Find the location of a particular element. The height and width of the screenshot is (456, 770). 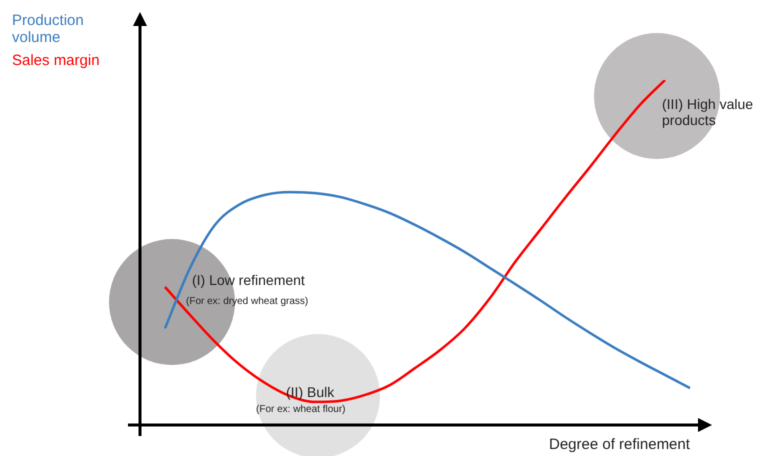

annotation: (III) High value products is located at coordinates (708, 112).